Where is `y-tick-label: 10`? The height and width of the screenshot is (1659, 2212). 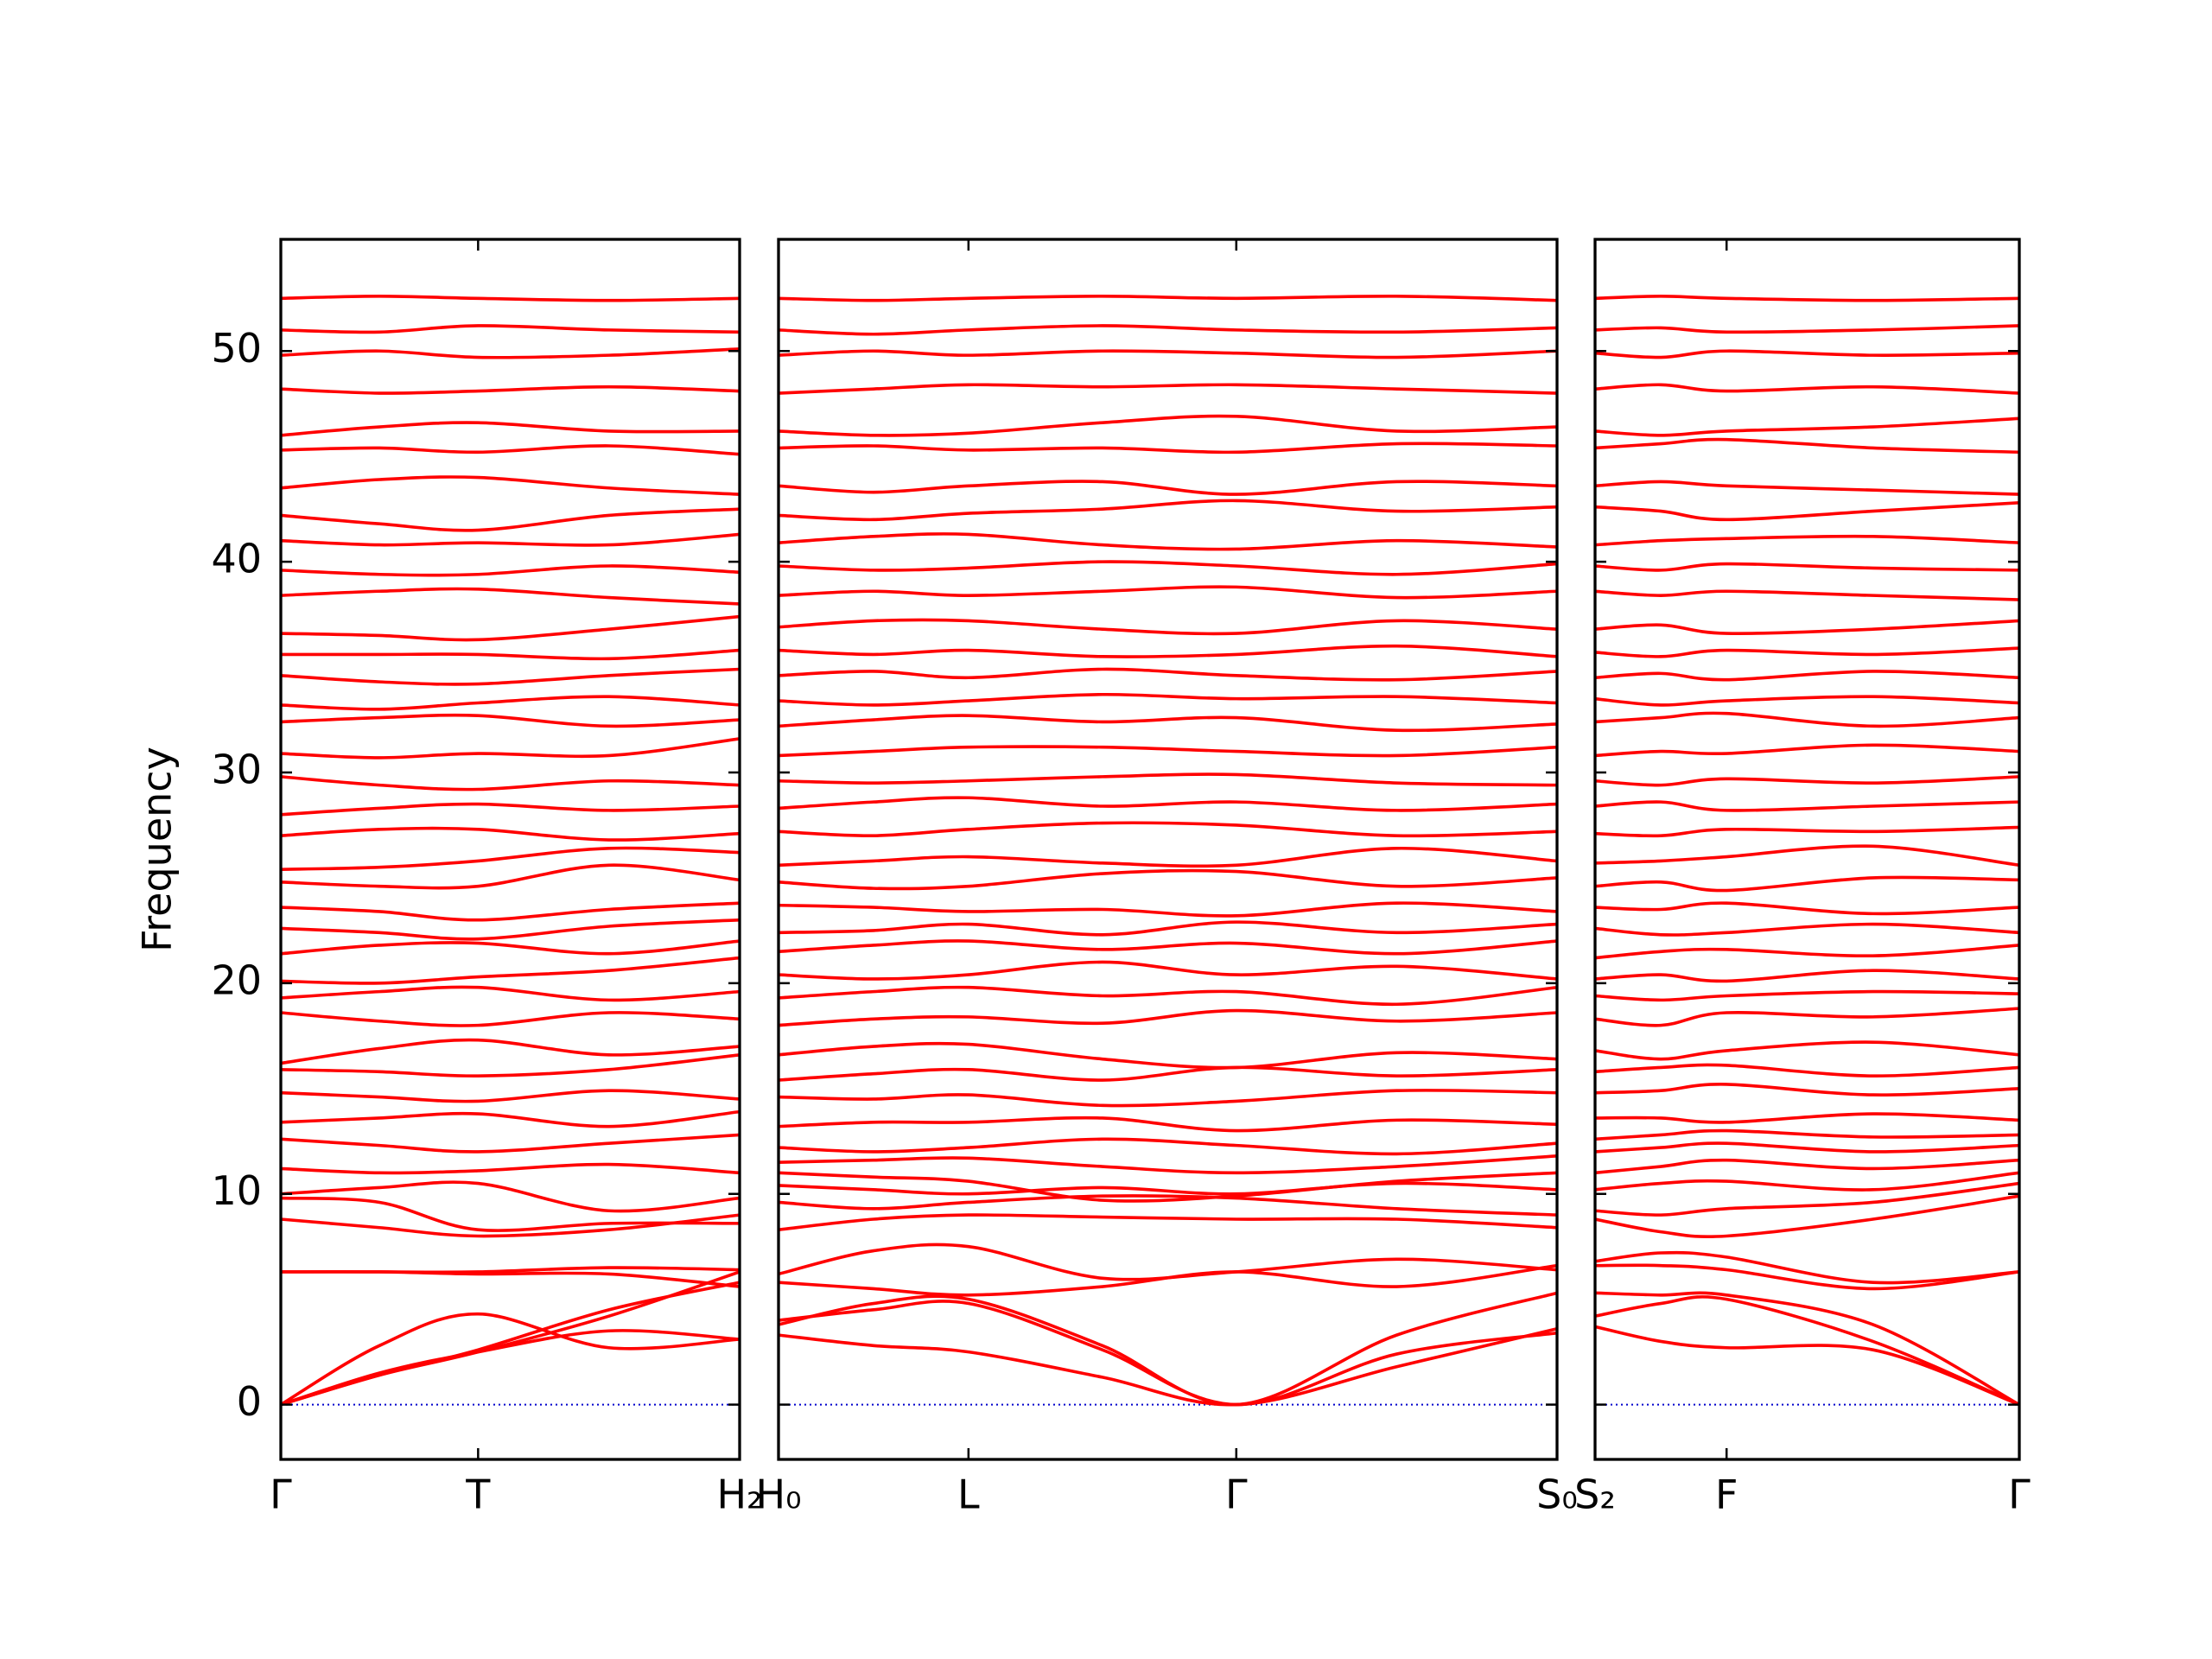 y-tick-label: 10 is located at coordinates (236, 1190).